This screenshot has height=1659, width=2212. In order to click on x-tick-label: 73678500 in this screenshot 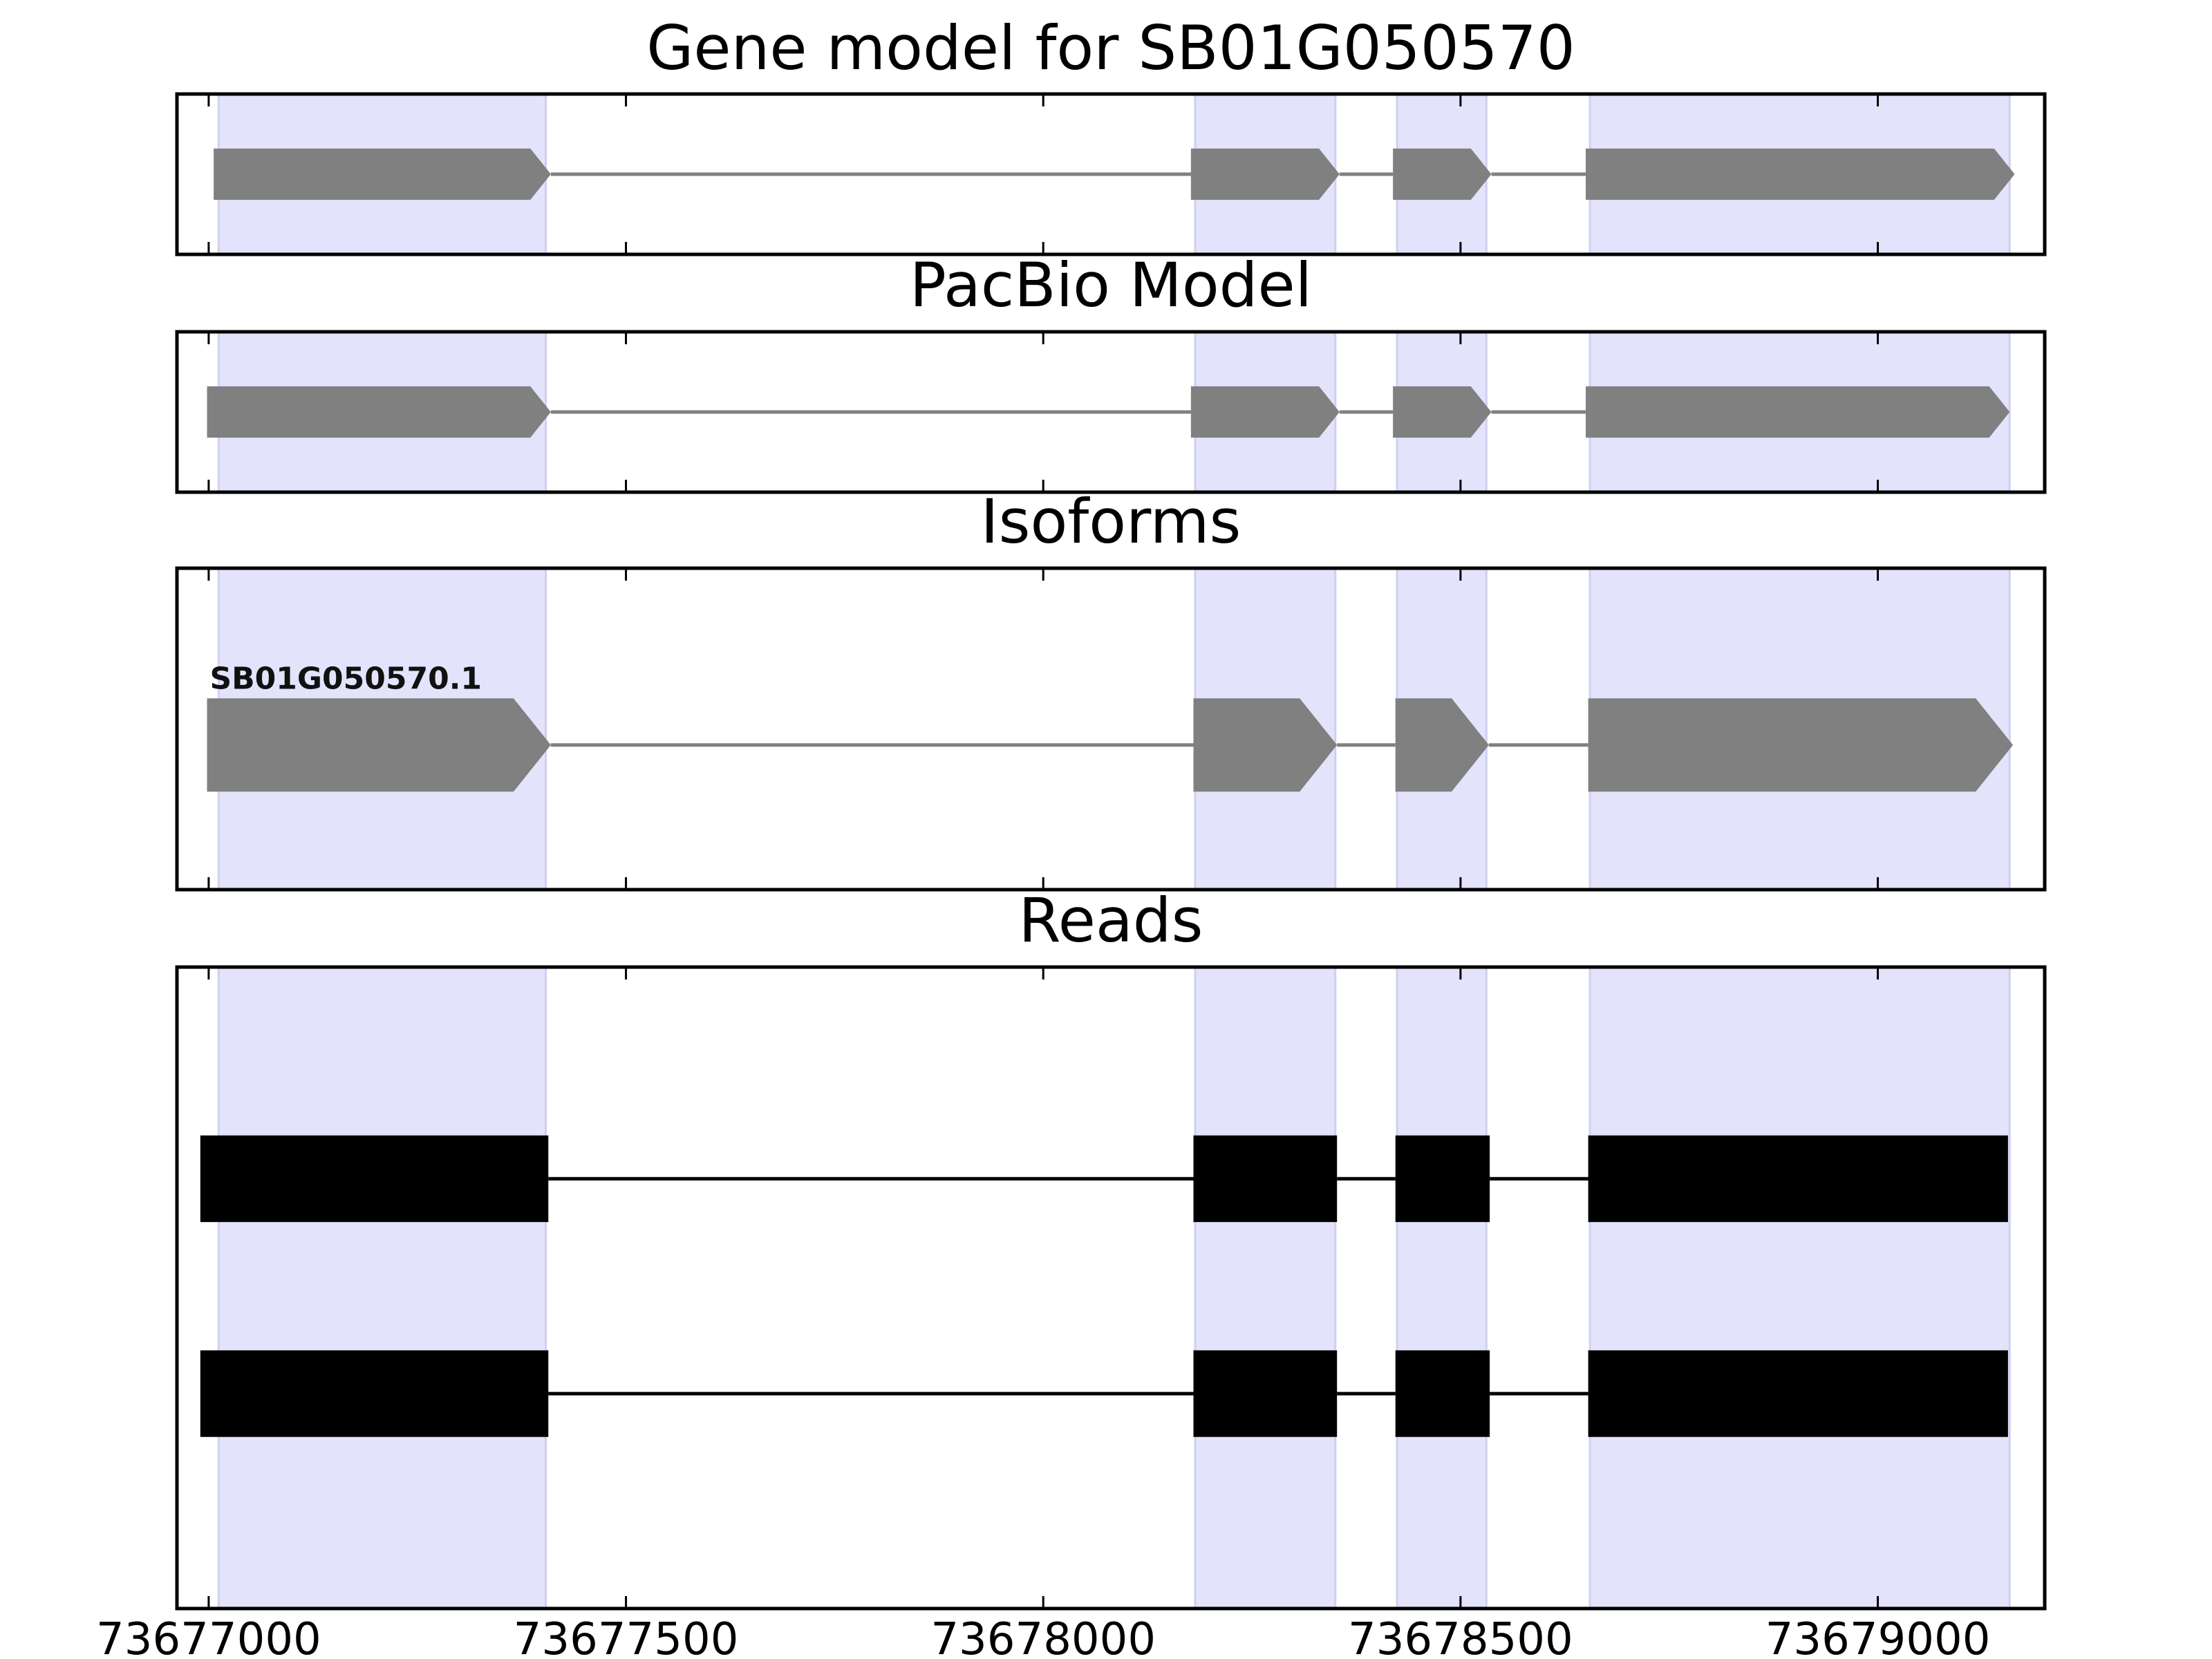, I will do `click(1460, 1637)`.